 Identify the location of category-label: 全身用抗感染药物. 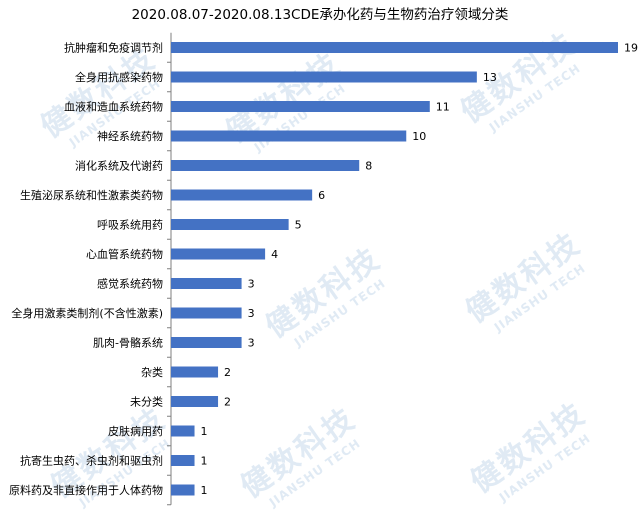
(119, 77).